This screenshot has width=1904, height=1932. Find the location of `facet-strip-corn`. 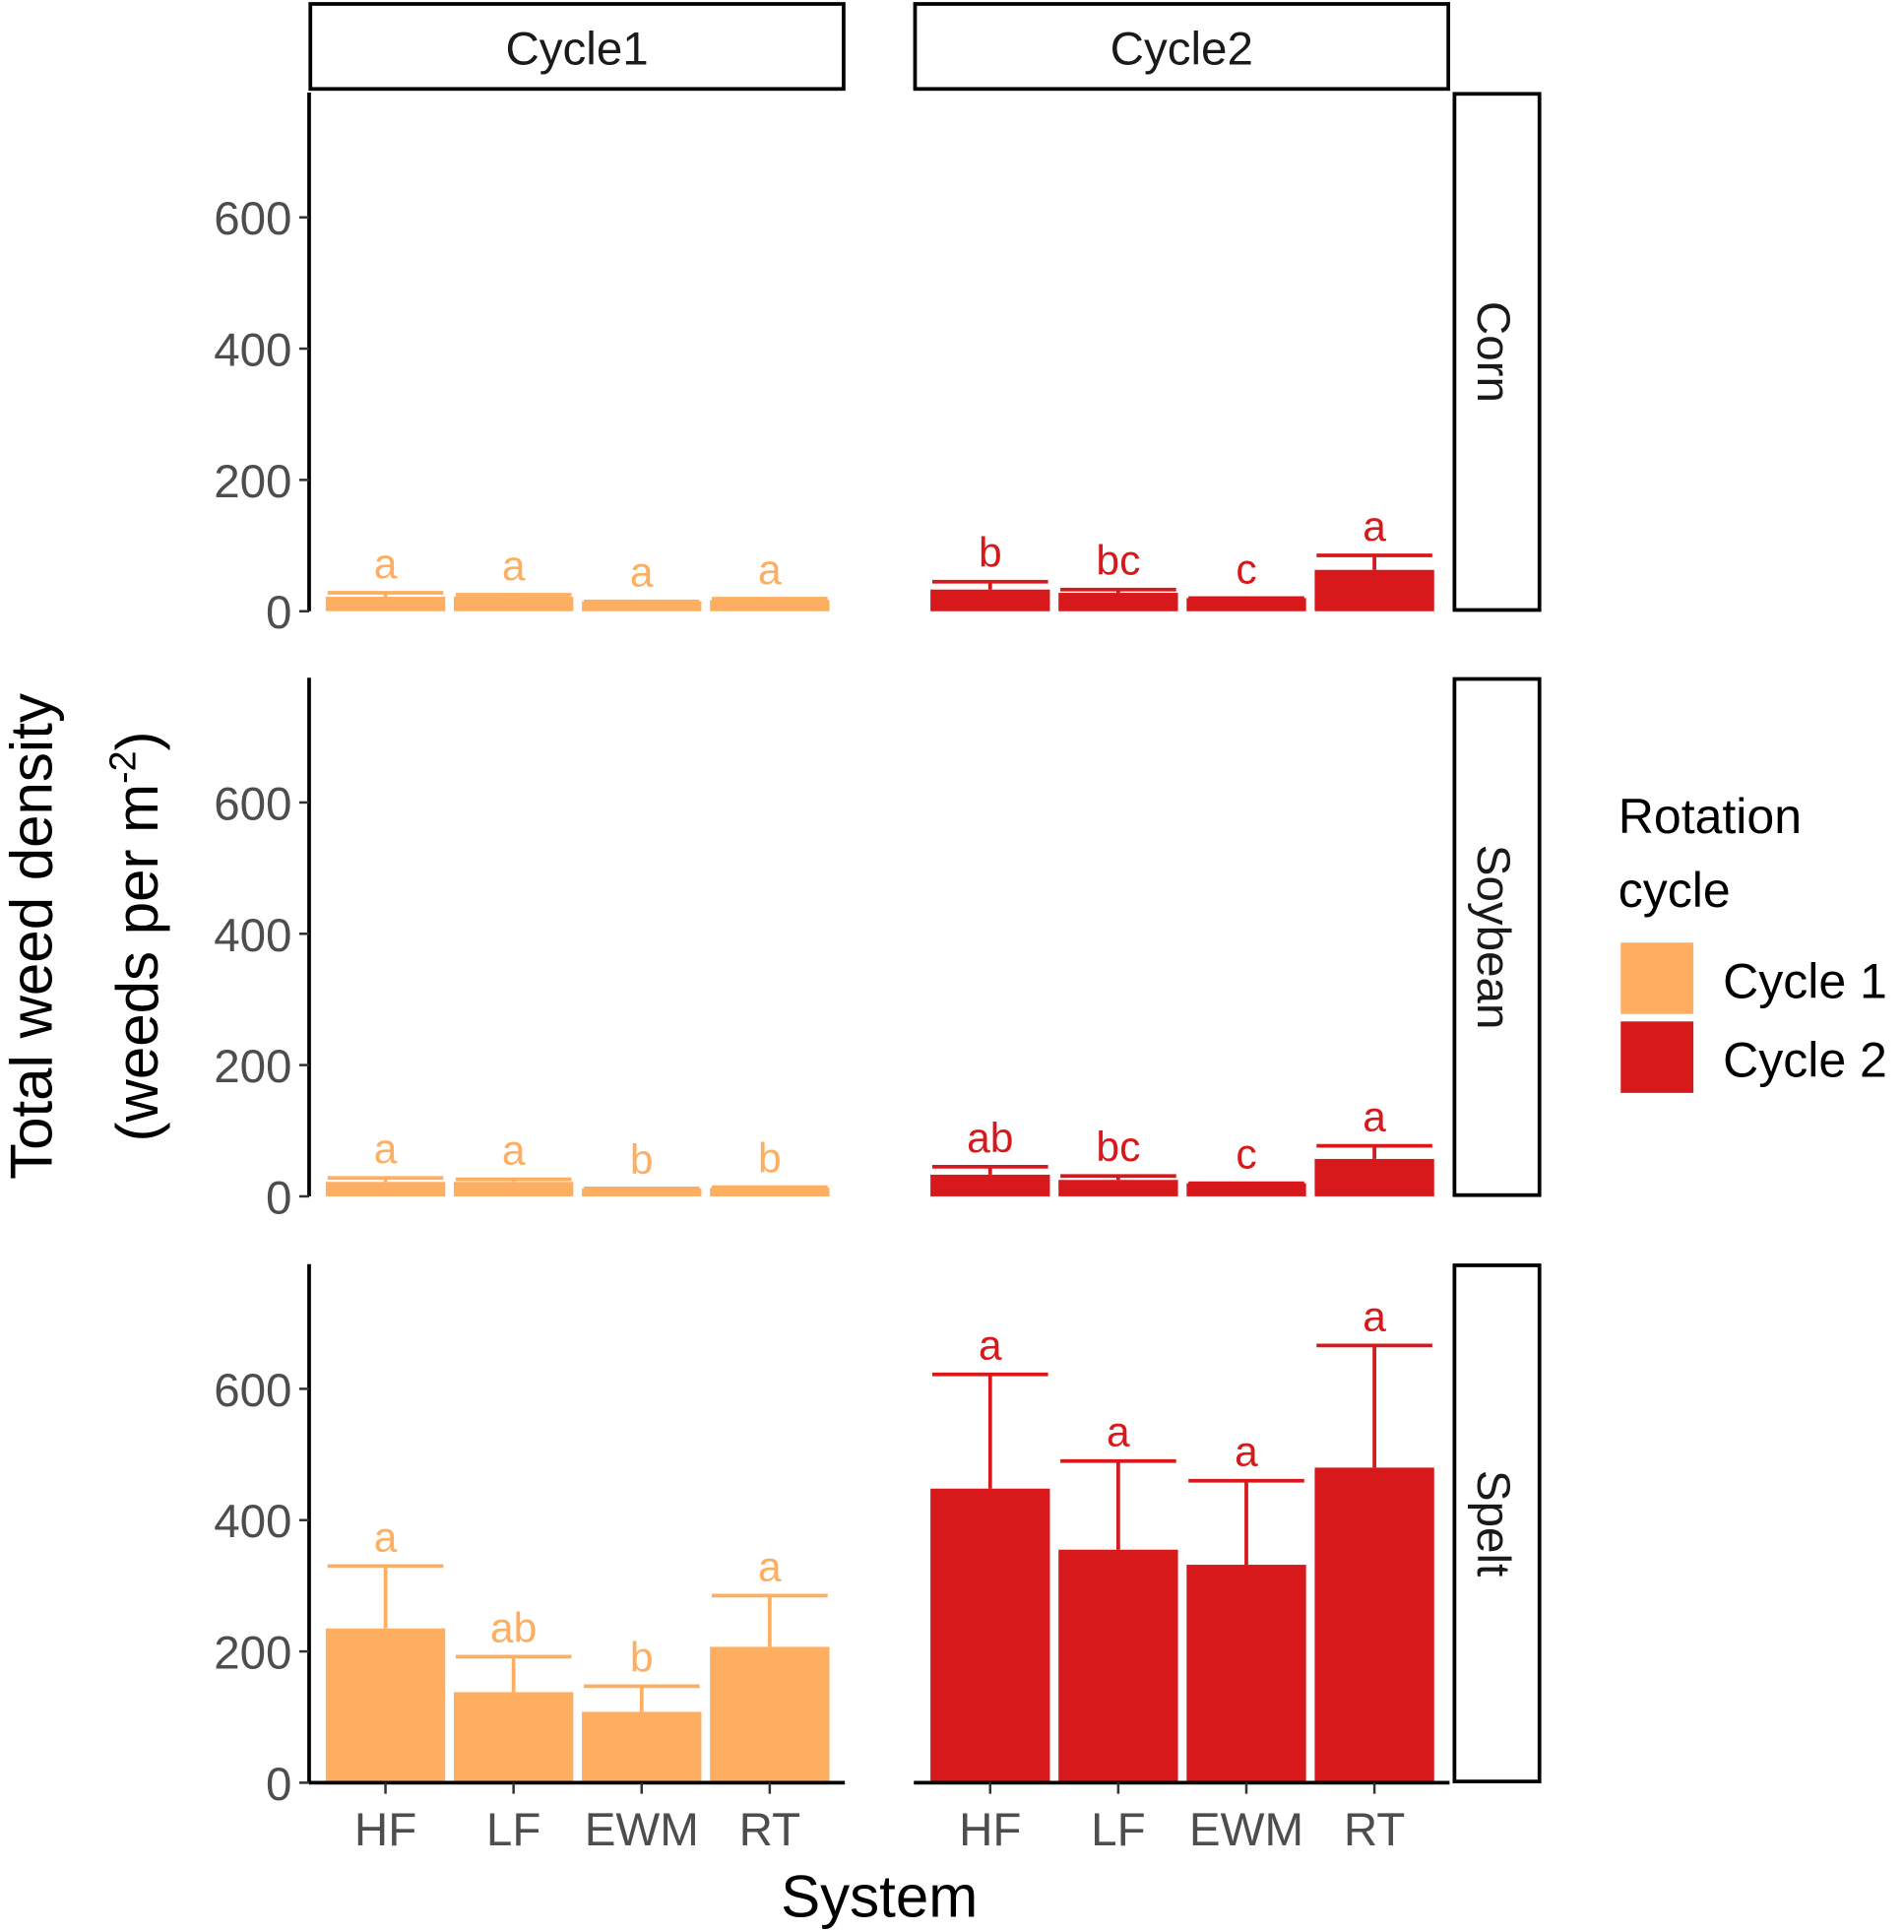

facet-strip-corn is located at coordinates (1497, 352).